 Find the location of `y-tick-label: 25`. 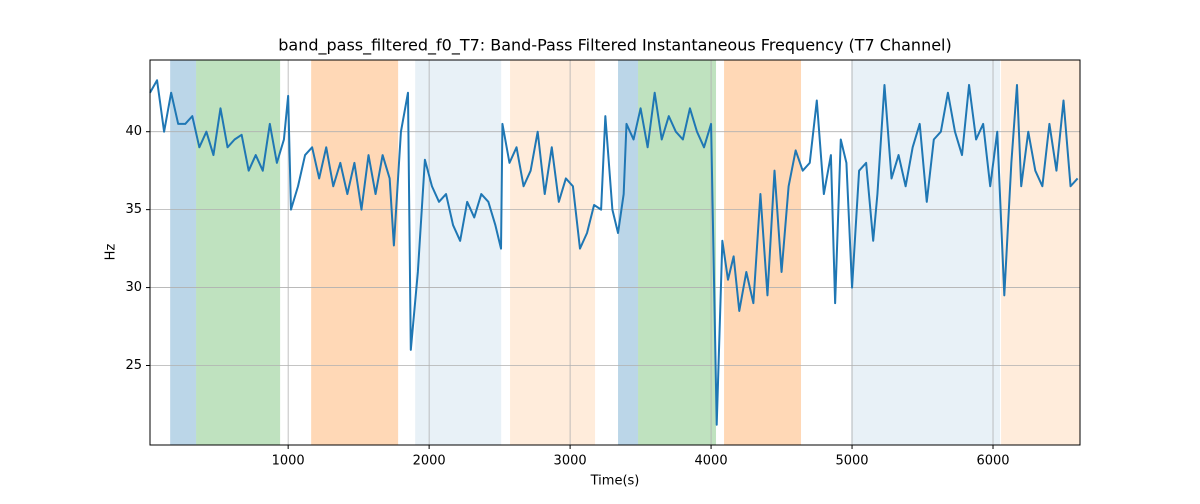

y-tick-label: 25 is located at coordinates (133, 365).